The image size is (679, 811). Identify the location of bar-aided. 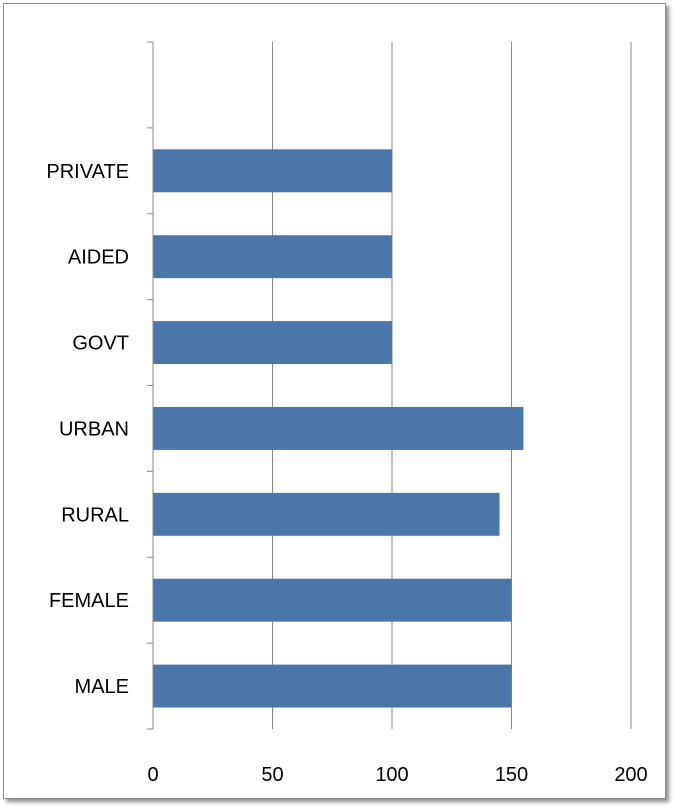
(272, 257).